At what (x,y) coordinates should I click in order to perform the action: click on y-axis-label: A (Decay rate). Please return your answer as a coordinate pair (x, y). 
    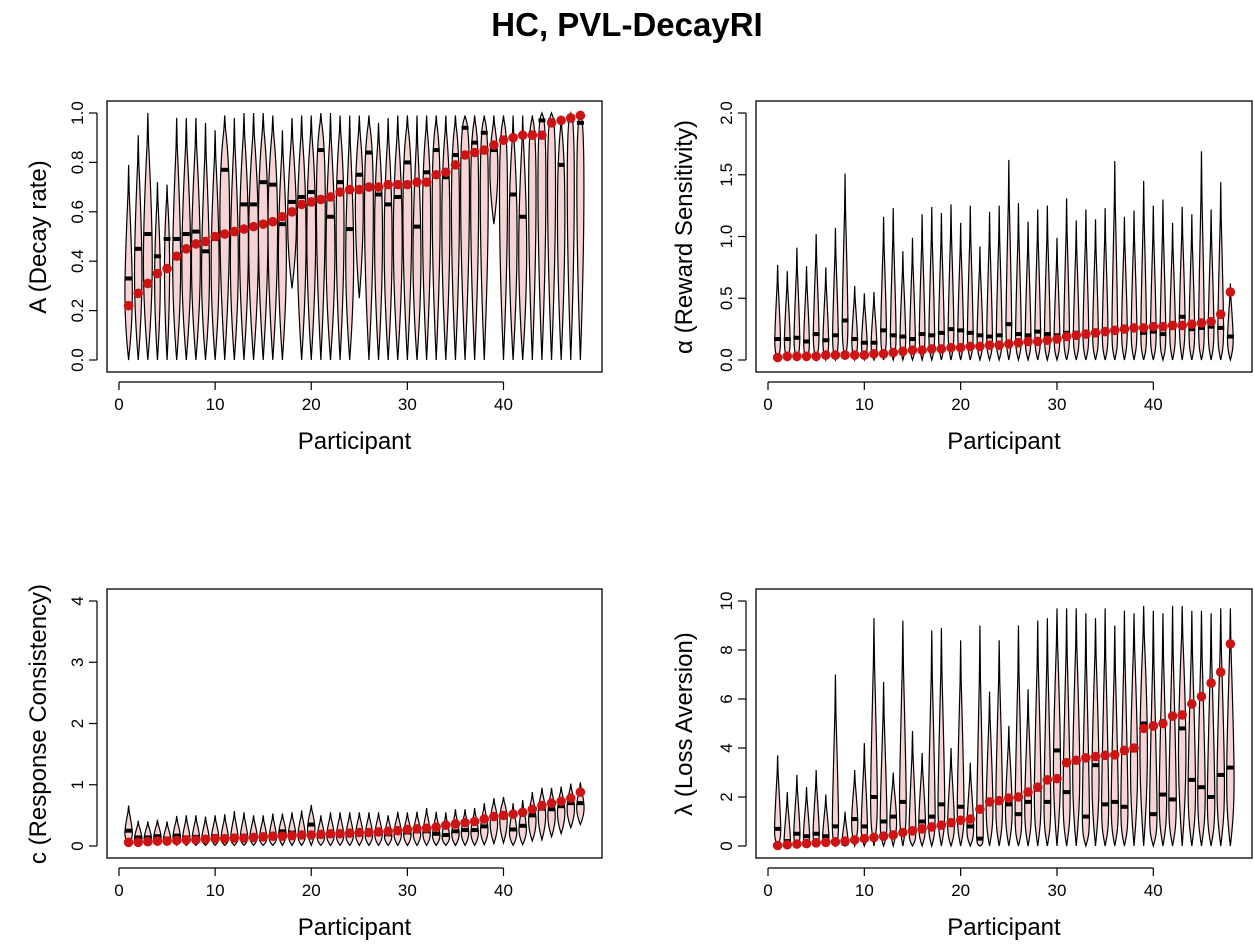
    Looking at the image, I should click on (38, 236).